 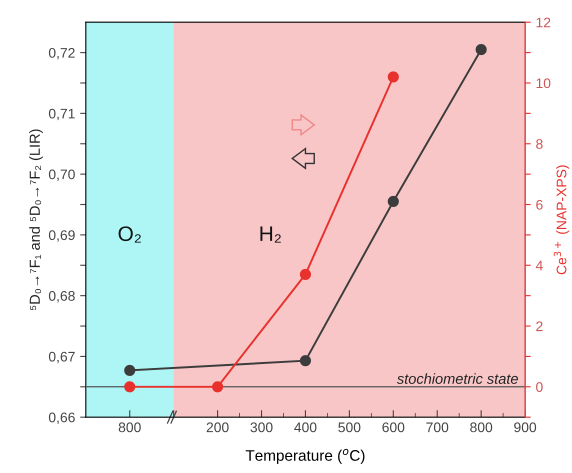 I want to click on y-tick-label: 0,71, so click(x=61, y=114).